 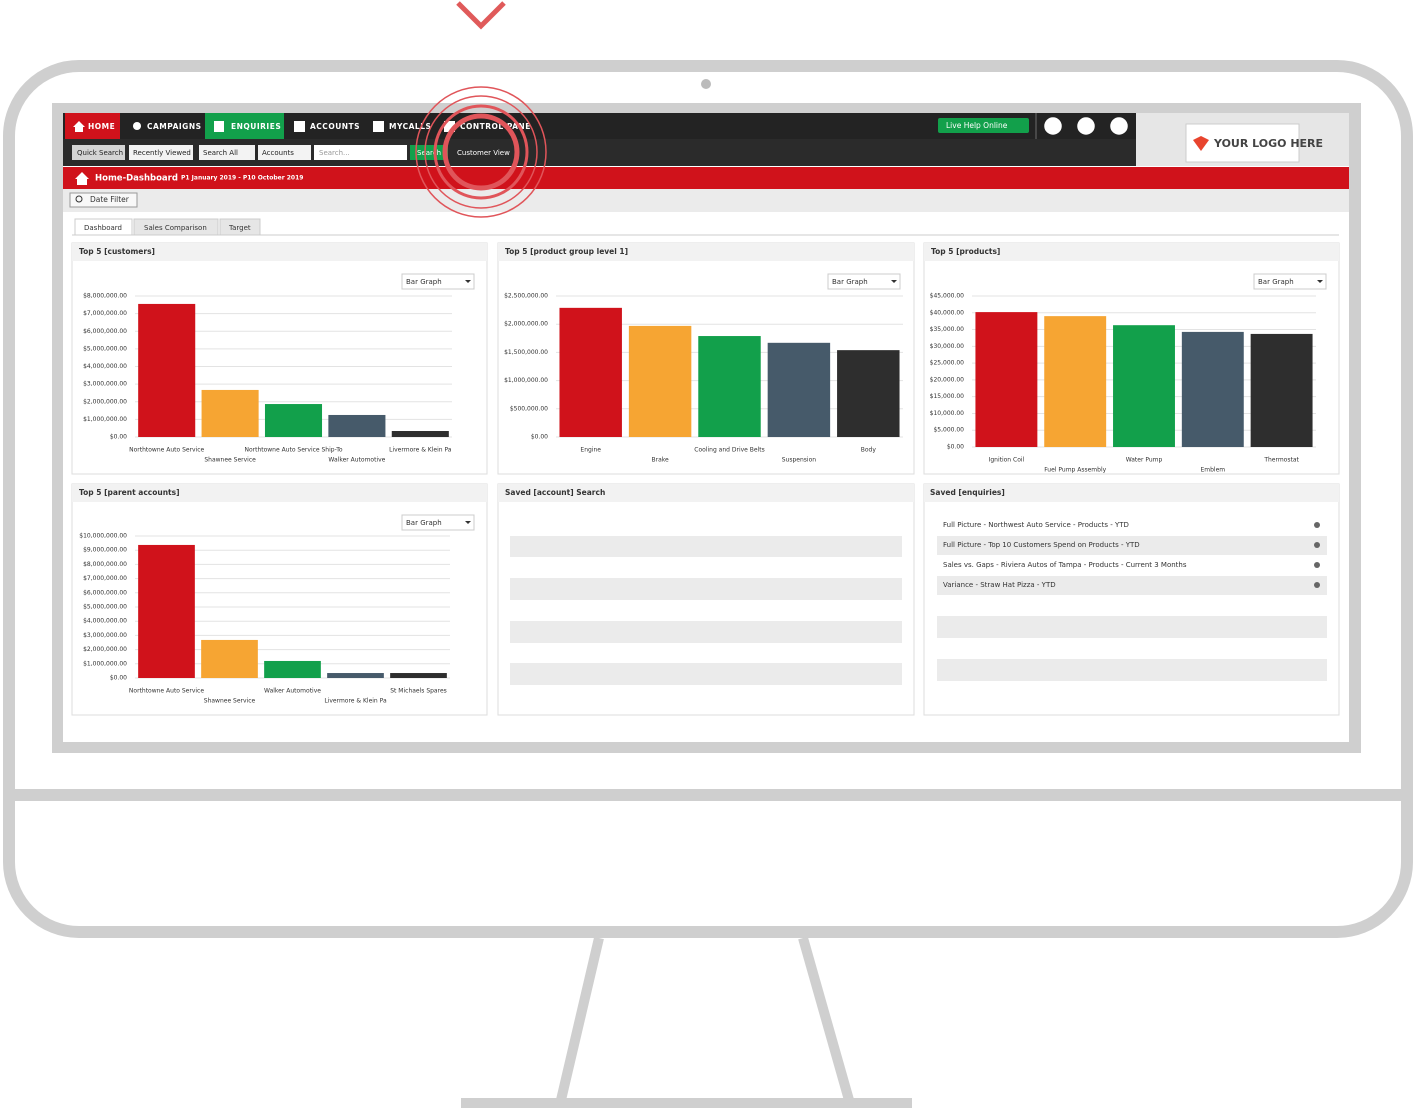 I want to click on button-label: Recently Viewed, so click(x=162, y=153).